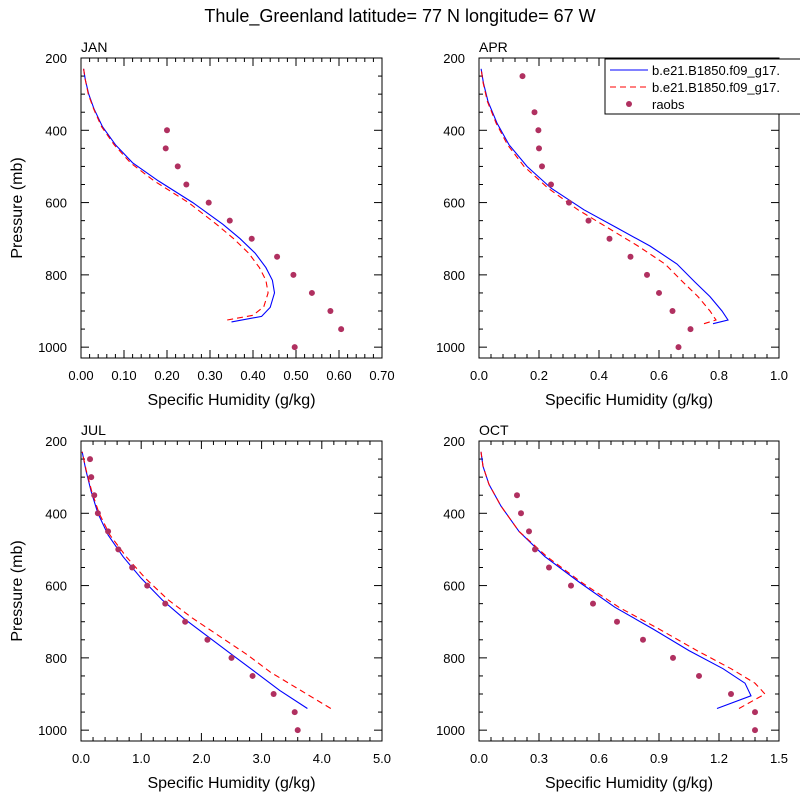 The width and height of the screenshot is (800, 800). I want to click on x-tick-label: 0.9, so click(659, 758).